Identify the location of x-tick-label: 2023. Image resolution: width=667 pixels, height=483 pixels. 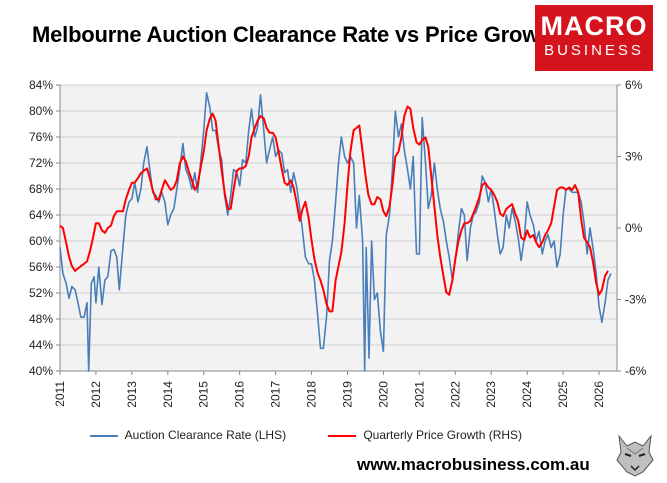
(491, 394).